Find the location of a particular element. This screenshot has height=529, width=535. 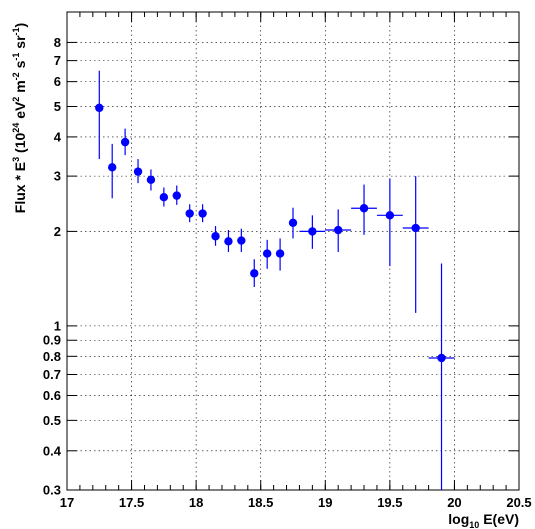

x-tick-label: 17 is located at coordinates (67, 502).